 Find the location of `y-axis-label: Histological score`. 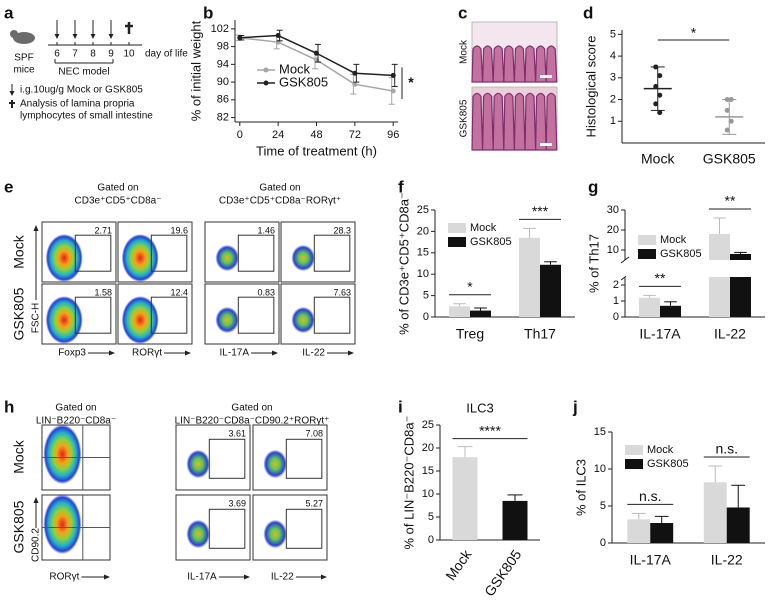

y-axis-label: Histological score is located at coordinates (590, 87).